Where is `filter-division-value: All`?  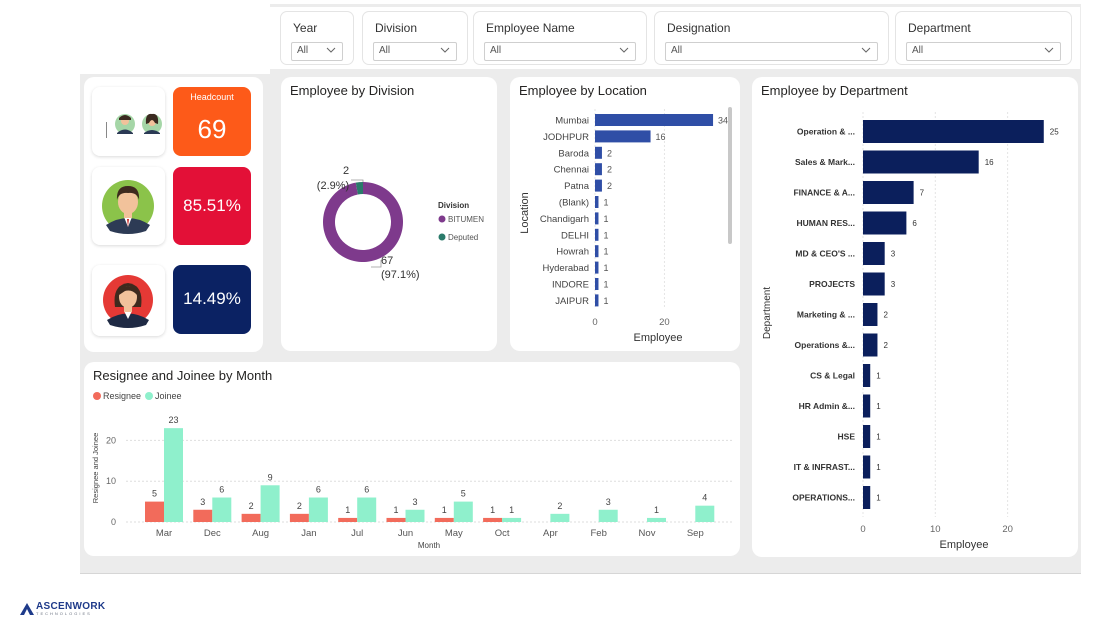 filter-division-value: All is located at coordinates (385, 50).